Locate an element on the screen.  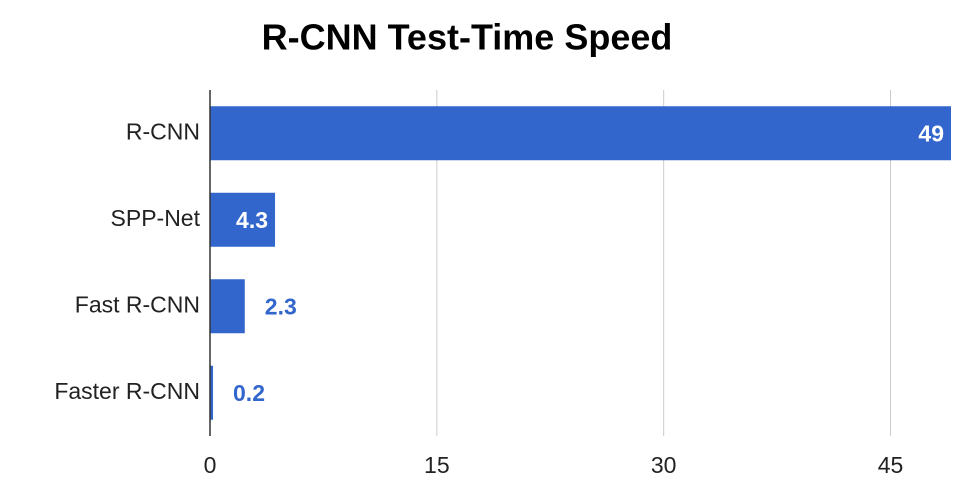
value-label: 0.2 is located at coordinates (249, 393).